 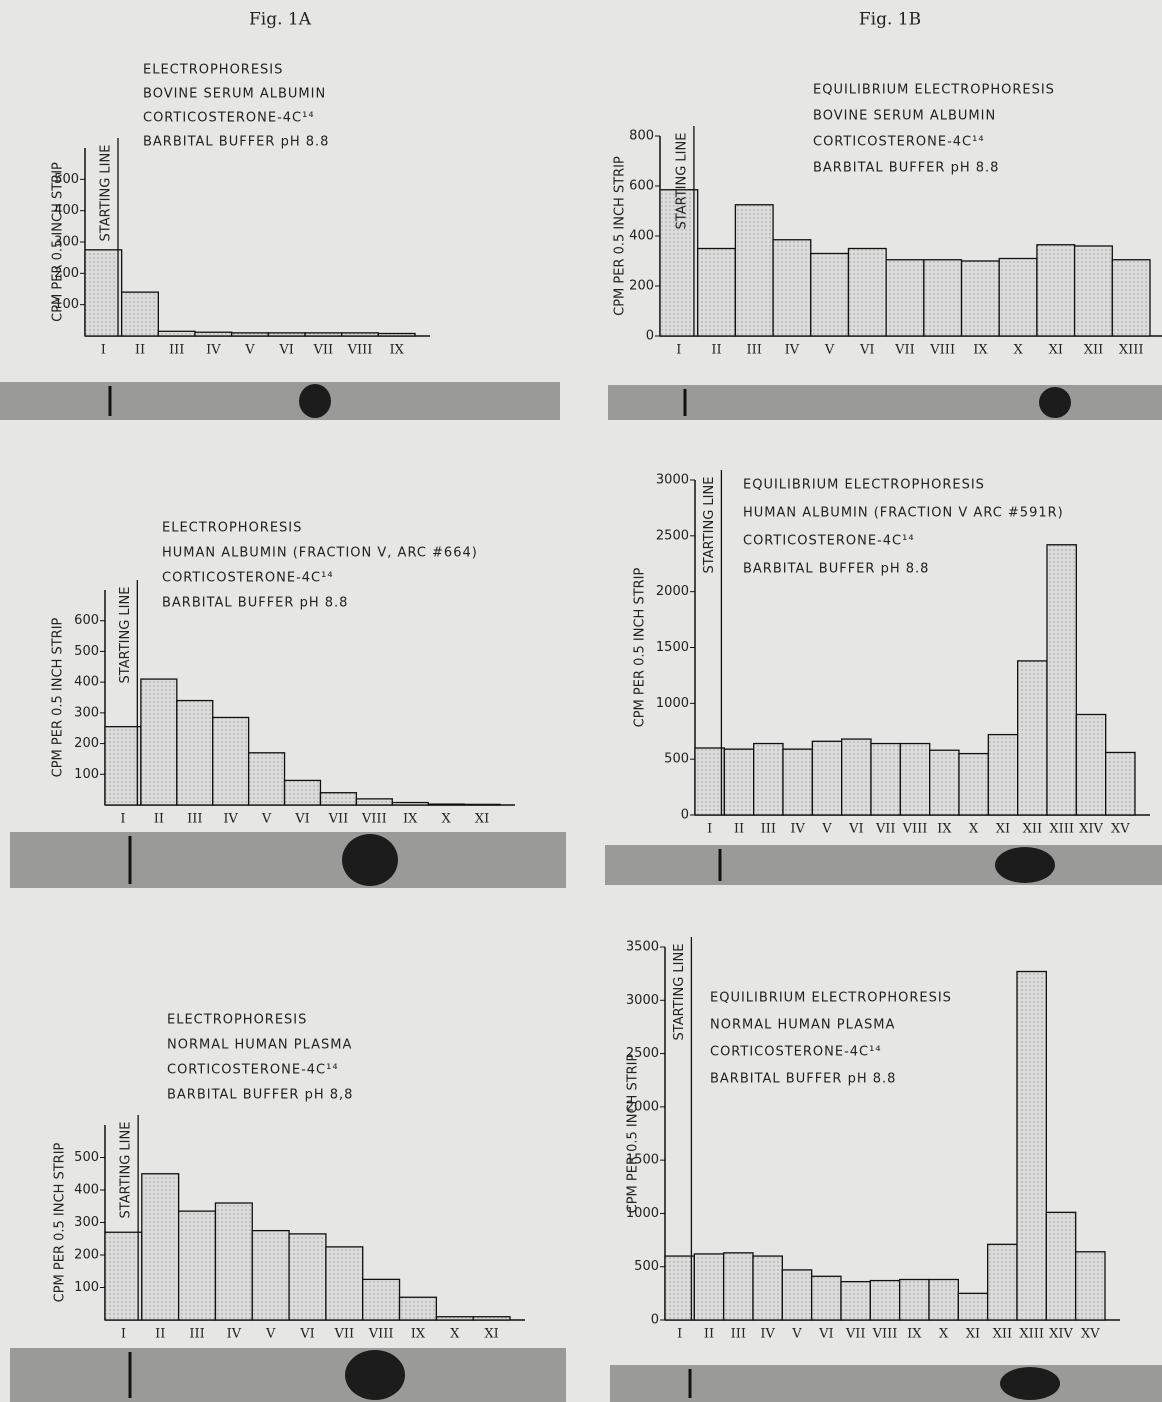 What do you see at coordinates (66, 304) in the screenshot?
I see `y-tick-label: 100` at bounding box center [66, 304].